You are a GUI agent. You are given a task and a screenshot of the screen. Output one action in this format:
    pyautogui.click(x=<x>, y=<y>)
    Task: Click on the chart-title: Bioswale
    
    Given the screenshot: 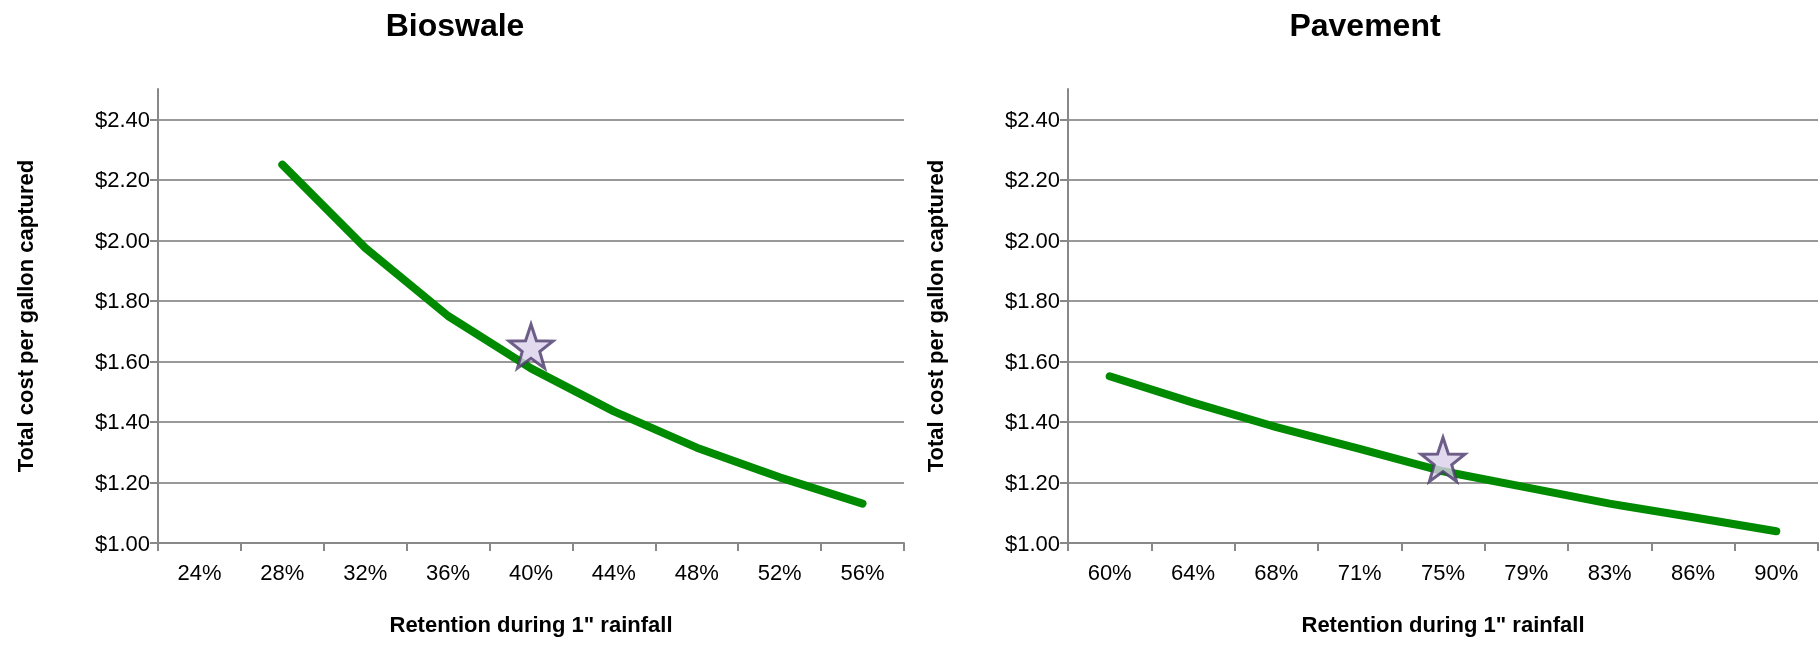 What is the action you would take?
    pyautogui.click(x=455, y=25)
    